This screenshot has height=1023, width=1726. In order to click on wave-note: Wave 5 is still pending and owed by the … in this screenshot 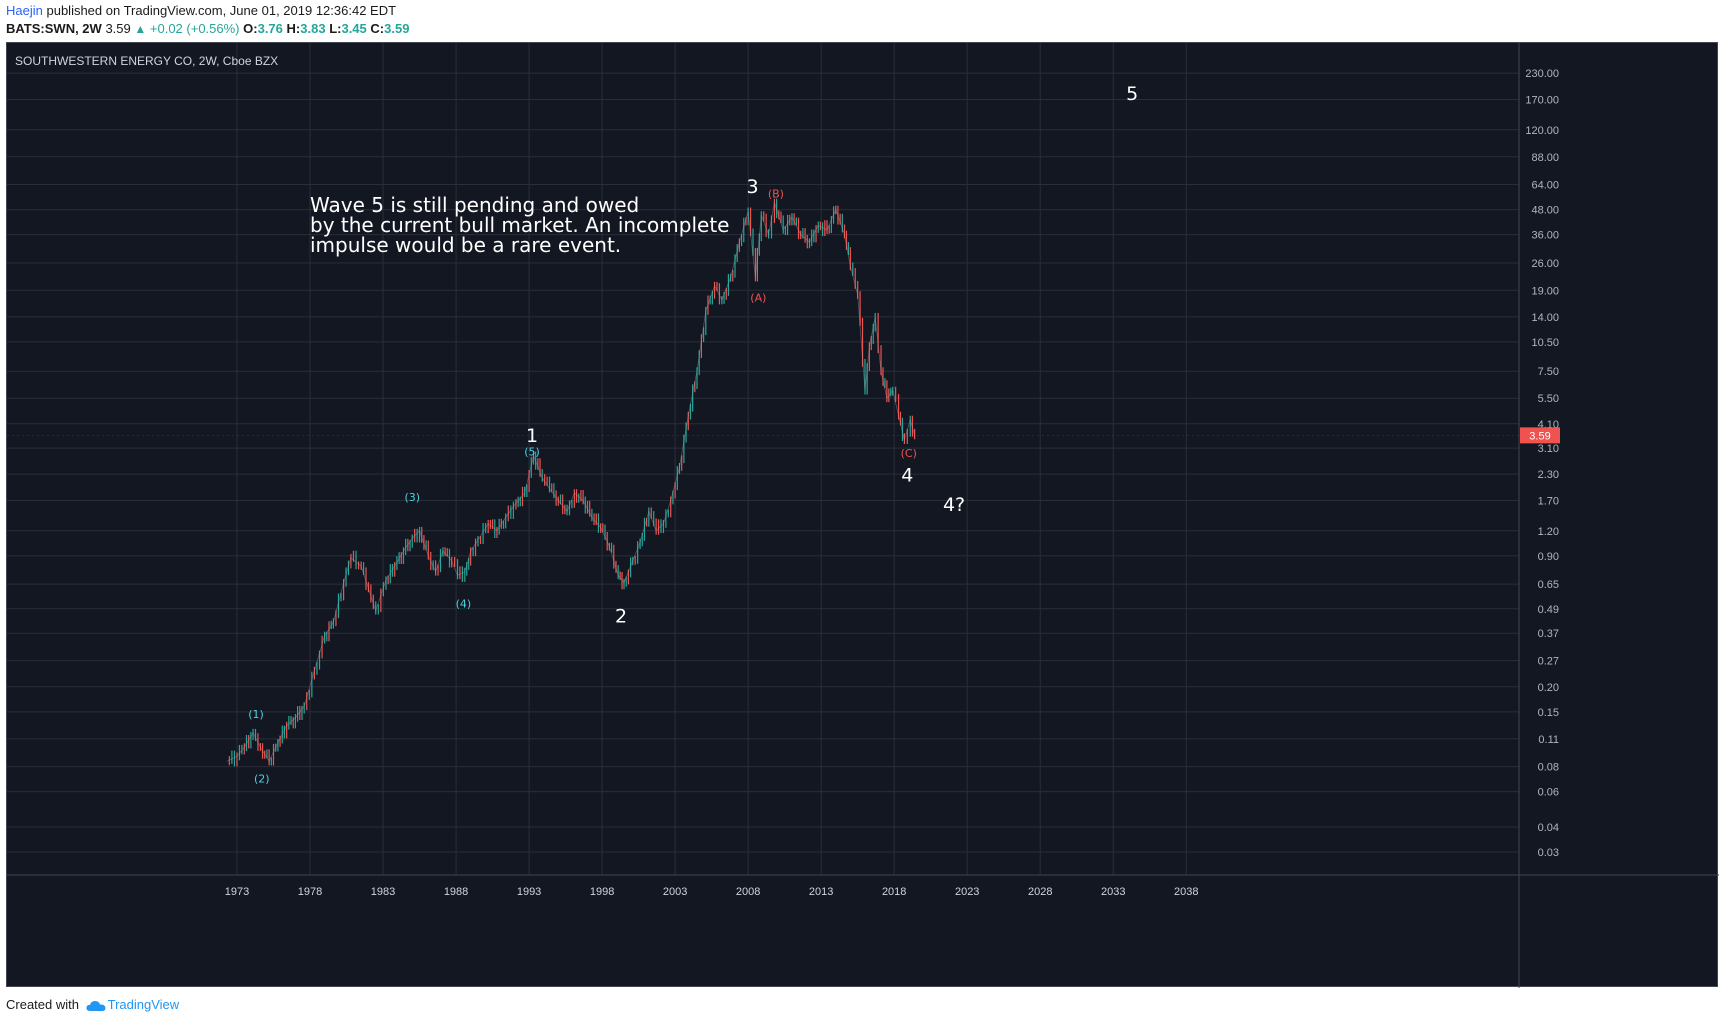, I will do `click(523, 225)`.